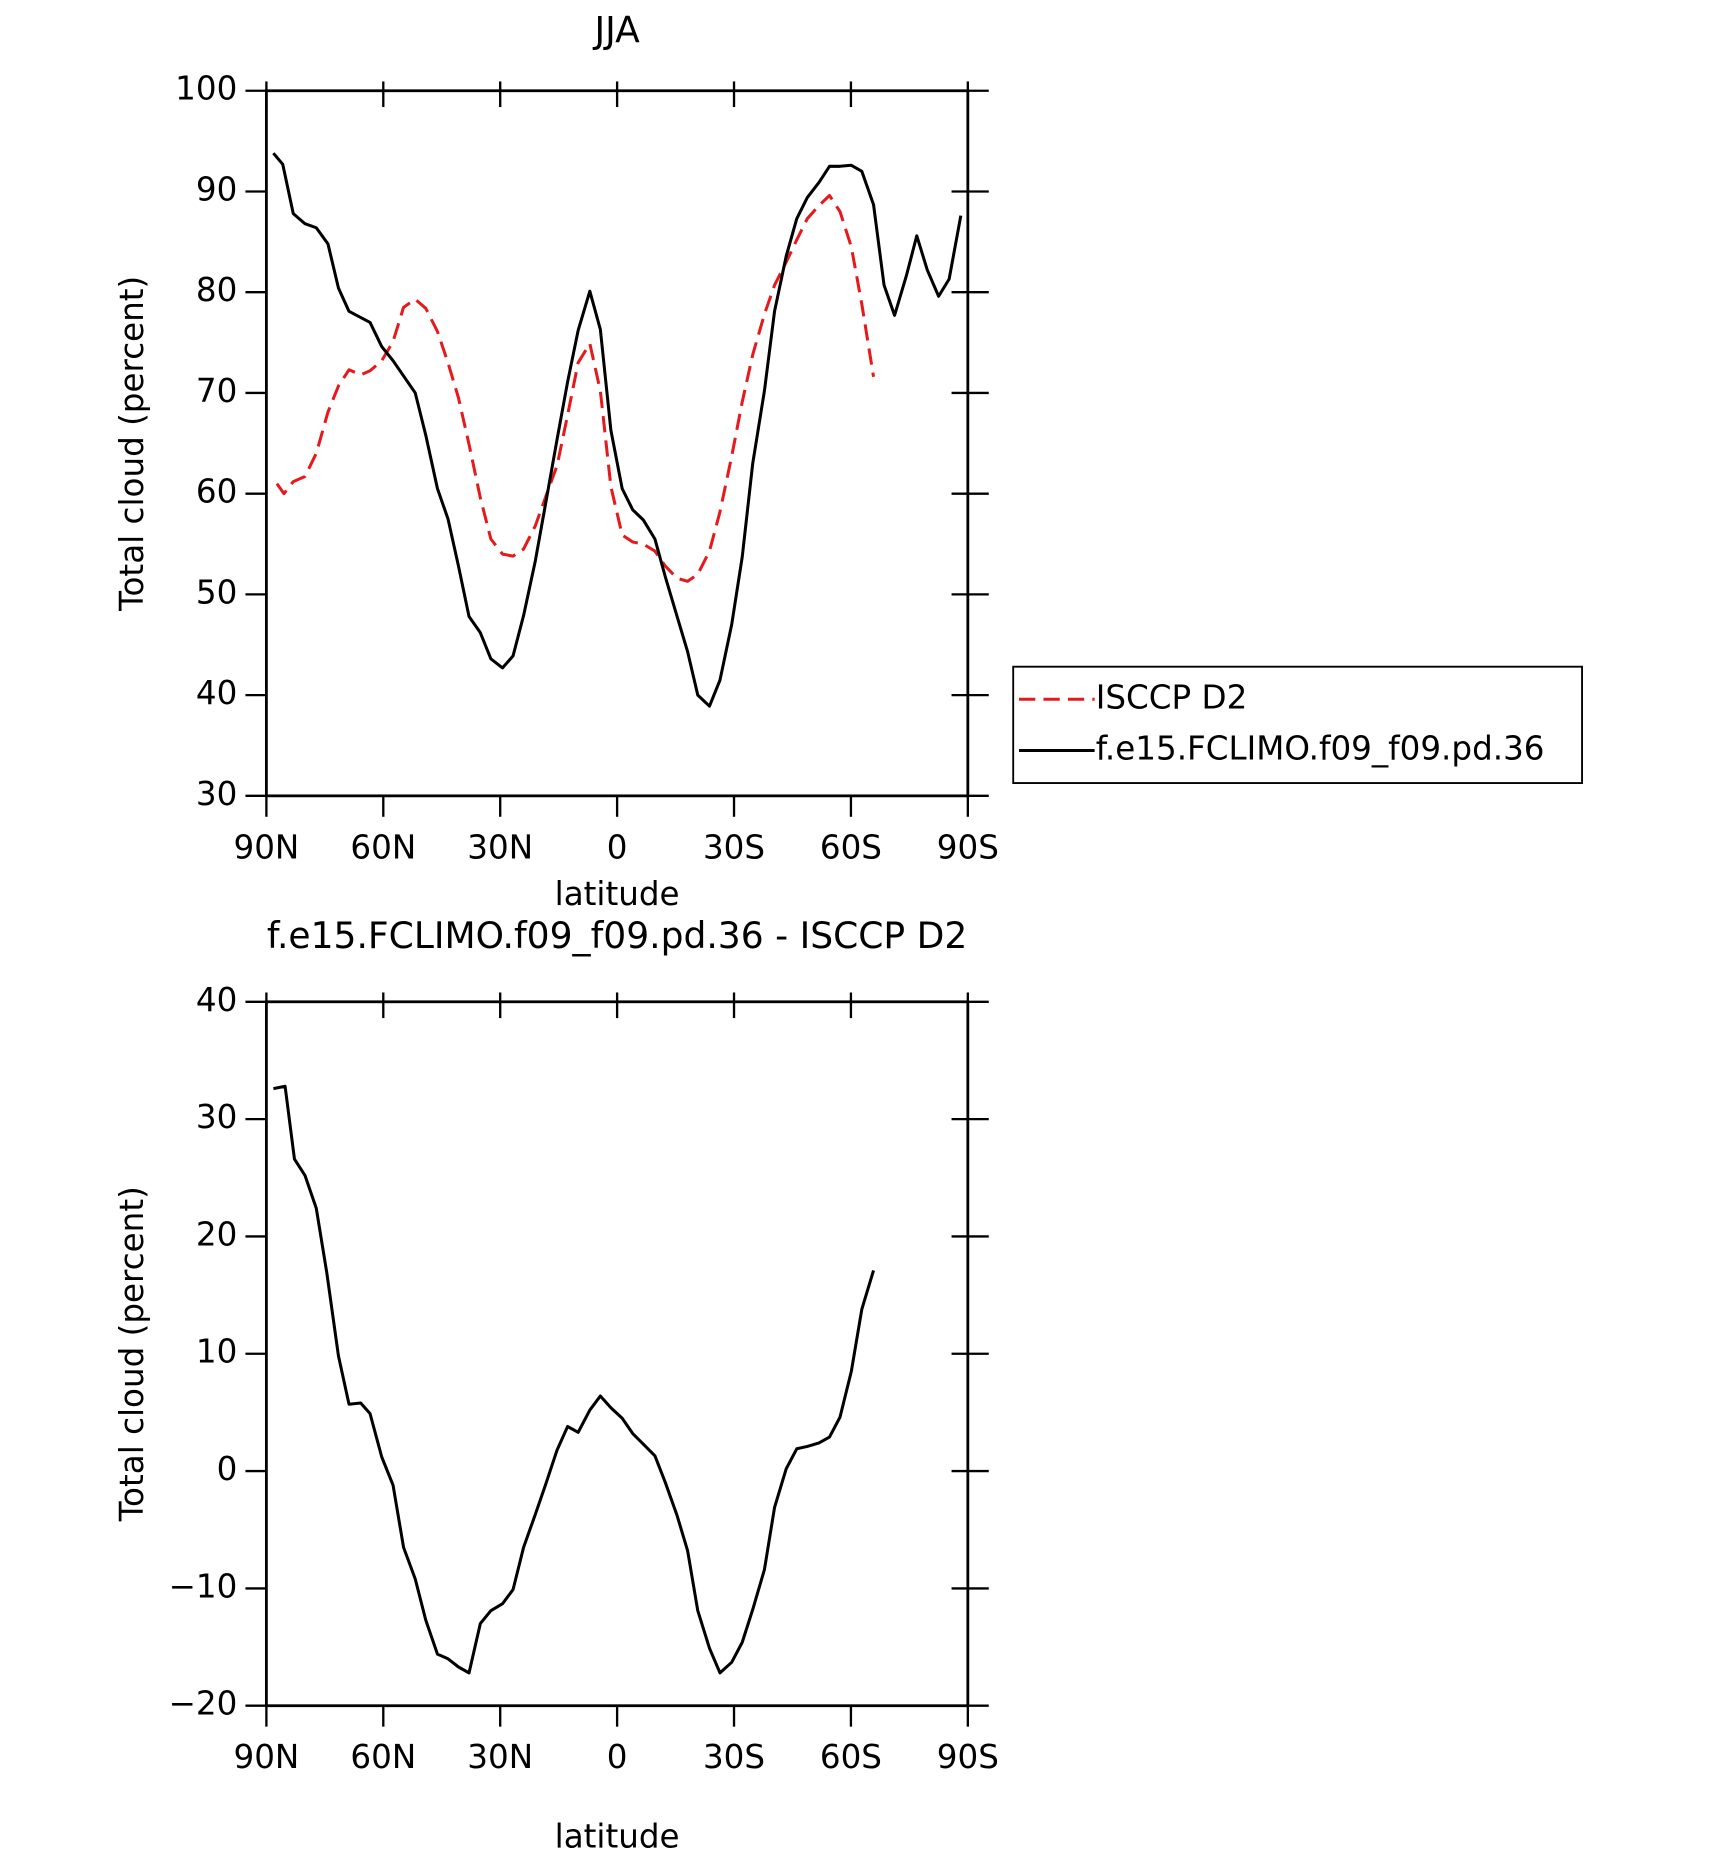 The height and width of the screenshot is (1850, 1710). I want to click on legend-box, so click(1297, 724).